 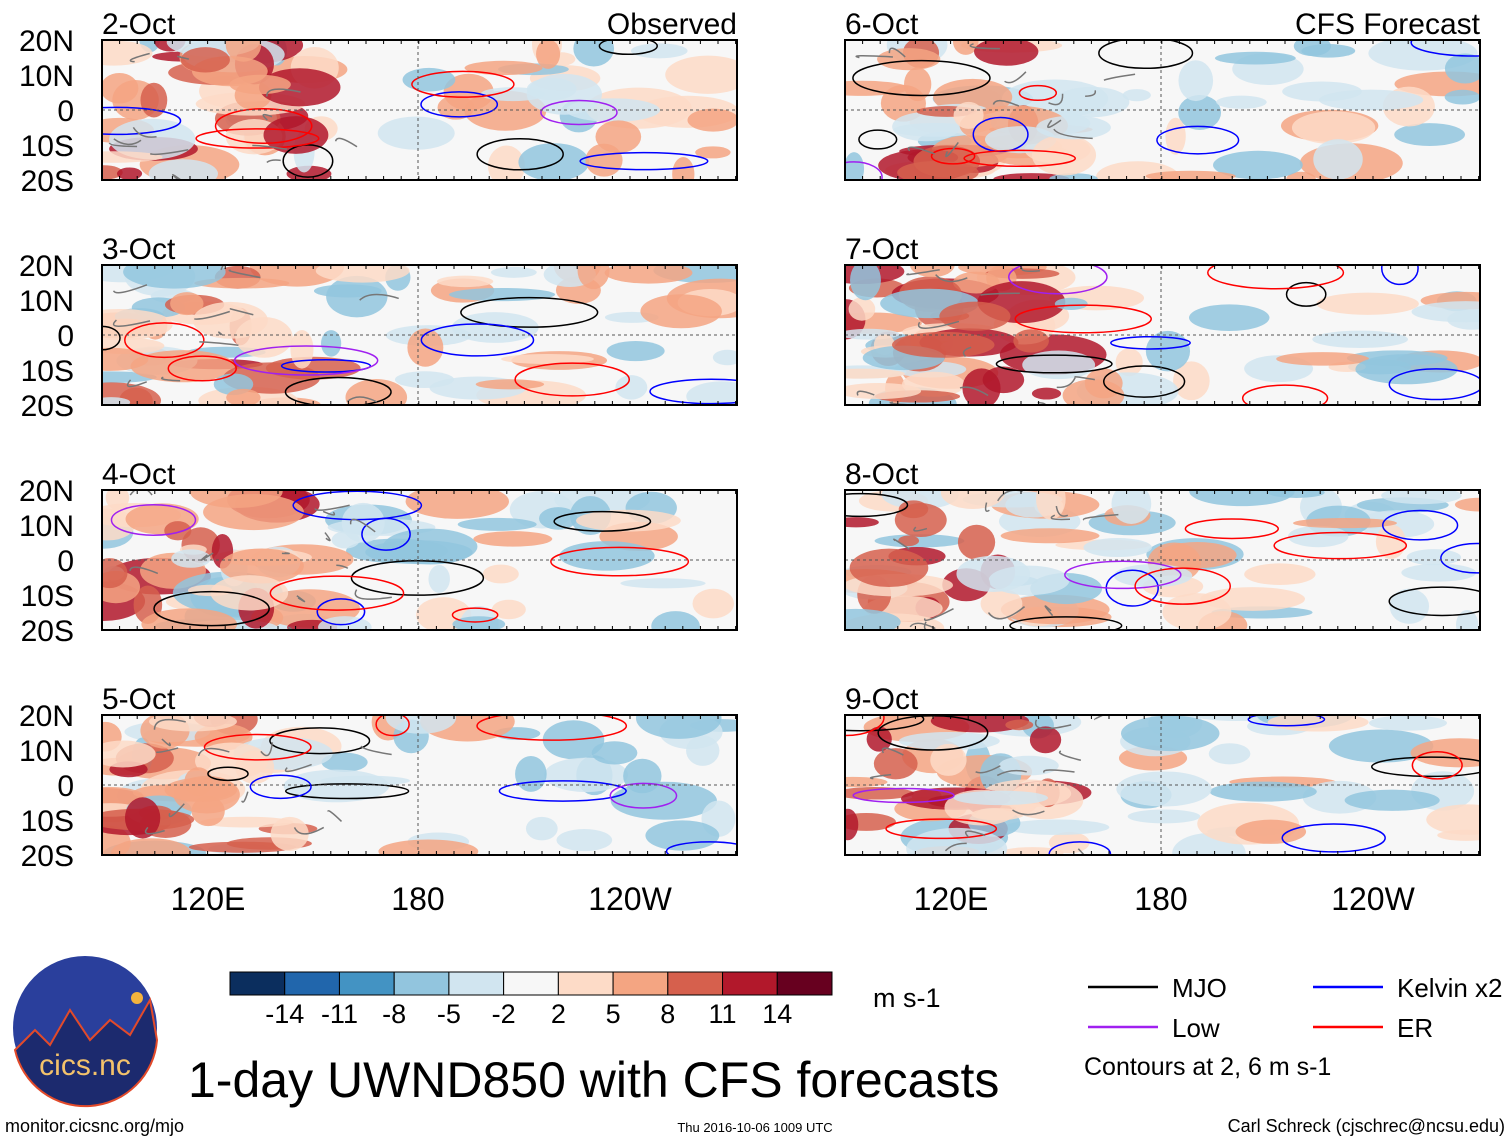 What do you see at coordinates (47, 596) in the screenshot?
I see `lat-tick-label: 10S` at bounding box center [47, 596].